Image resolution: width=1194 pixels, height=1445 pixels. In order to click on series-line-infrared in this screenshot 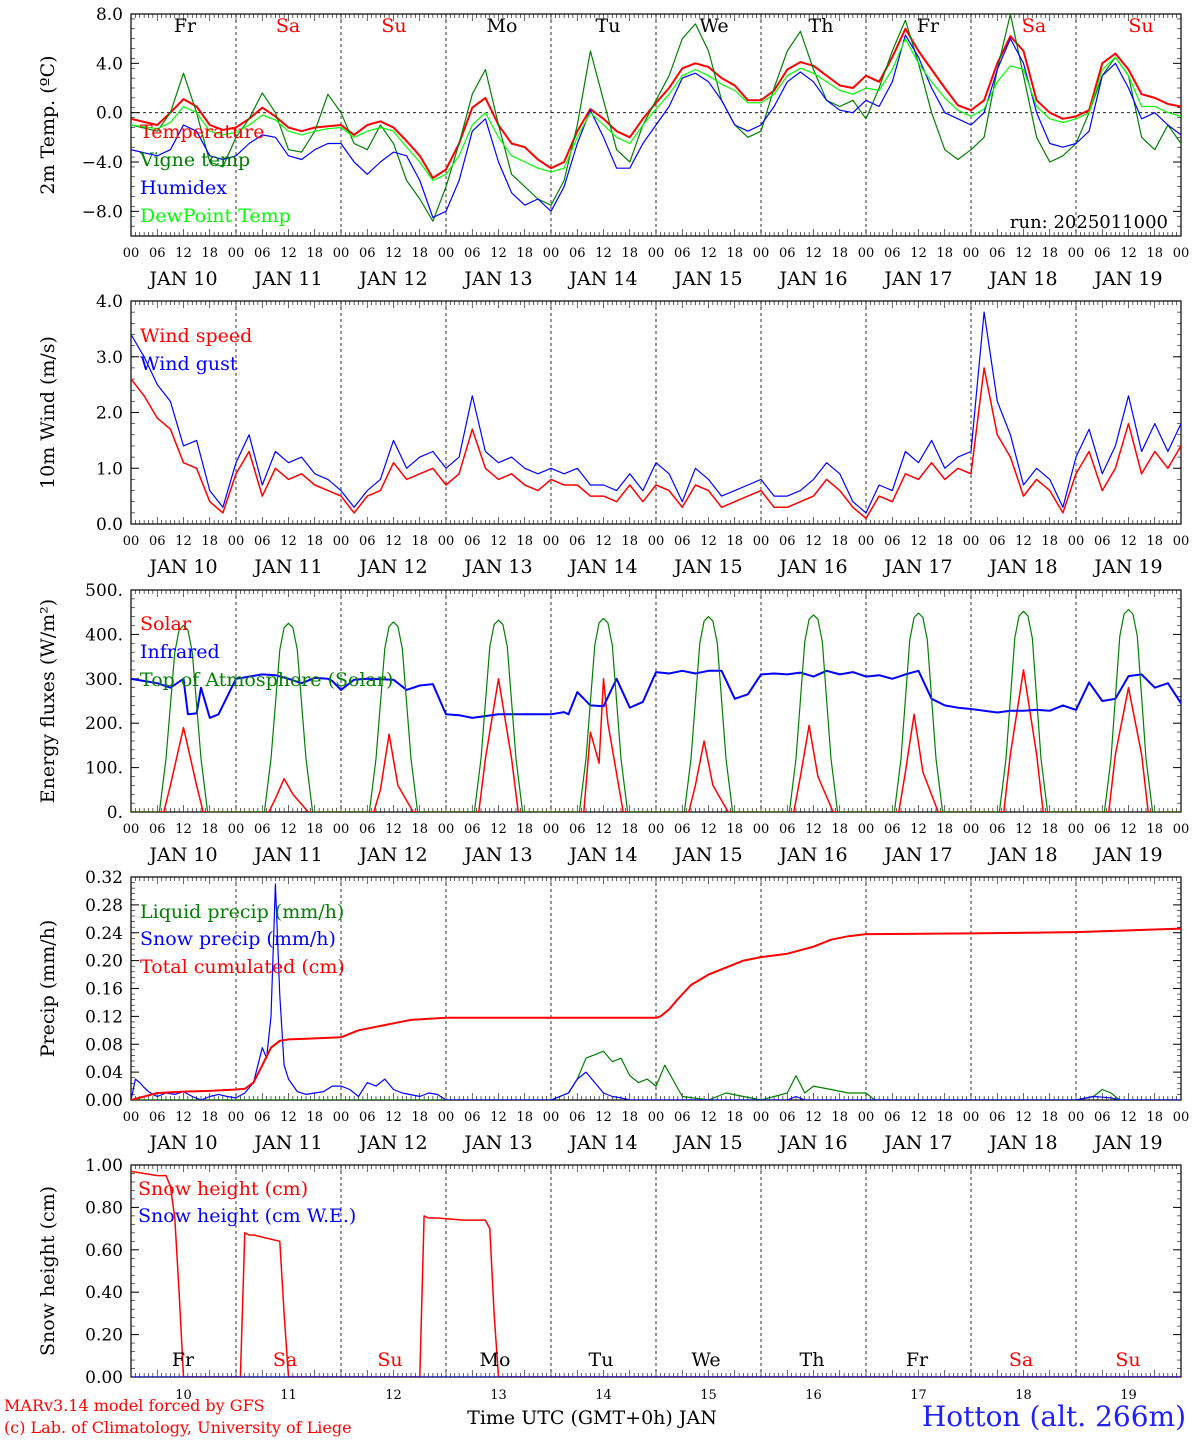, I will do `click(656, 694)`.